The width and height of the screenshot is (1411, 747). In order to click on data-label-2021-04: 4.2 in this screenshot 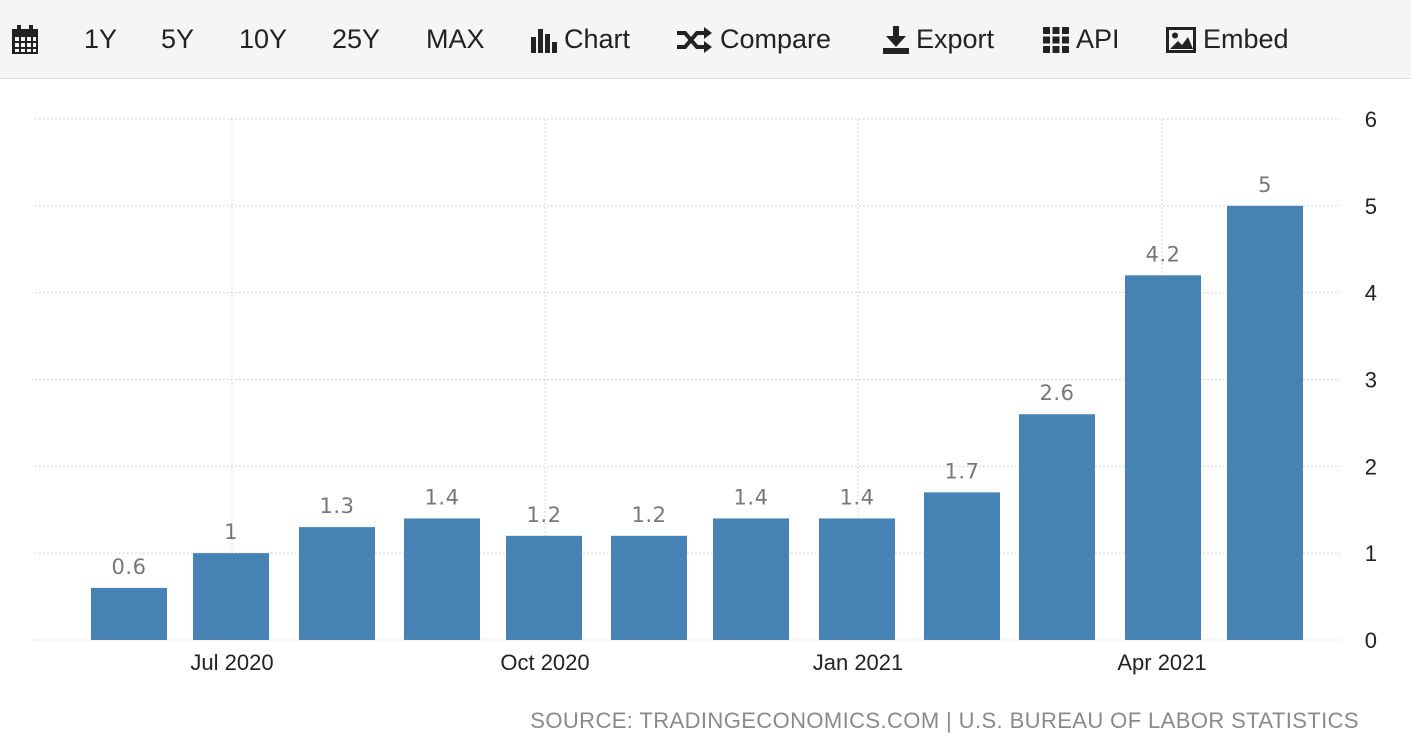, I will do `click(1163, 254)`.